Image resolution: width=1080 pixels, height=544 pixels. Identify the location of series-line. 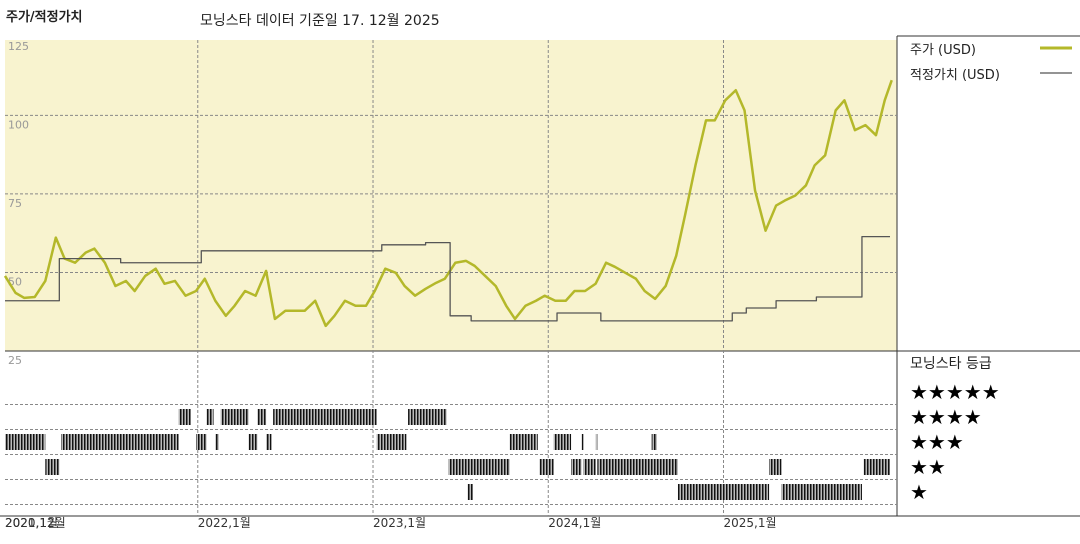
(447, 279).